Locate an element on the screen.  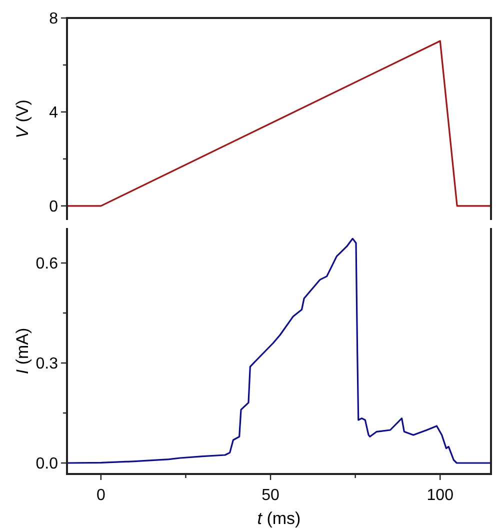
y-tick-label: 8 is located at coordinates (53, 19).